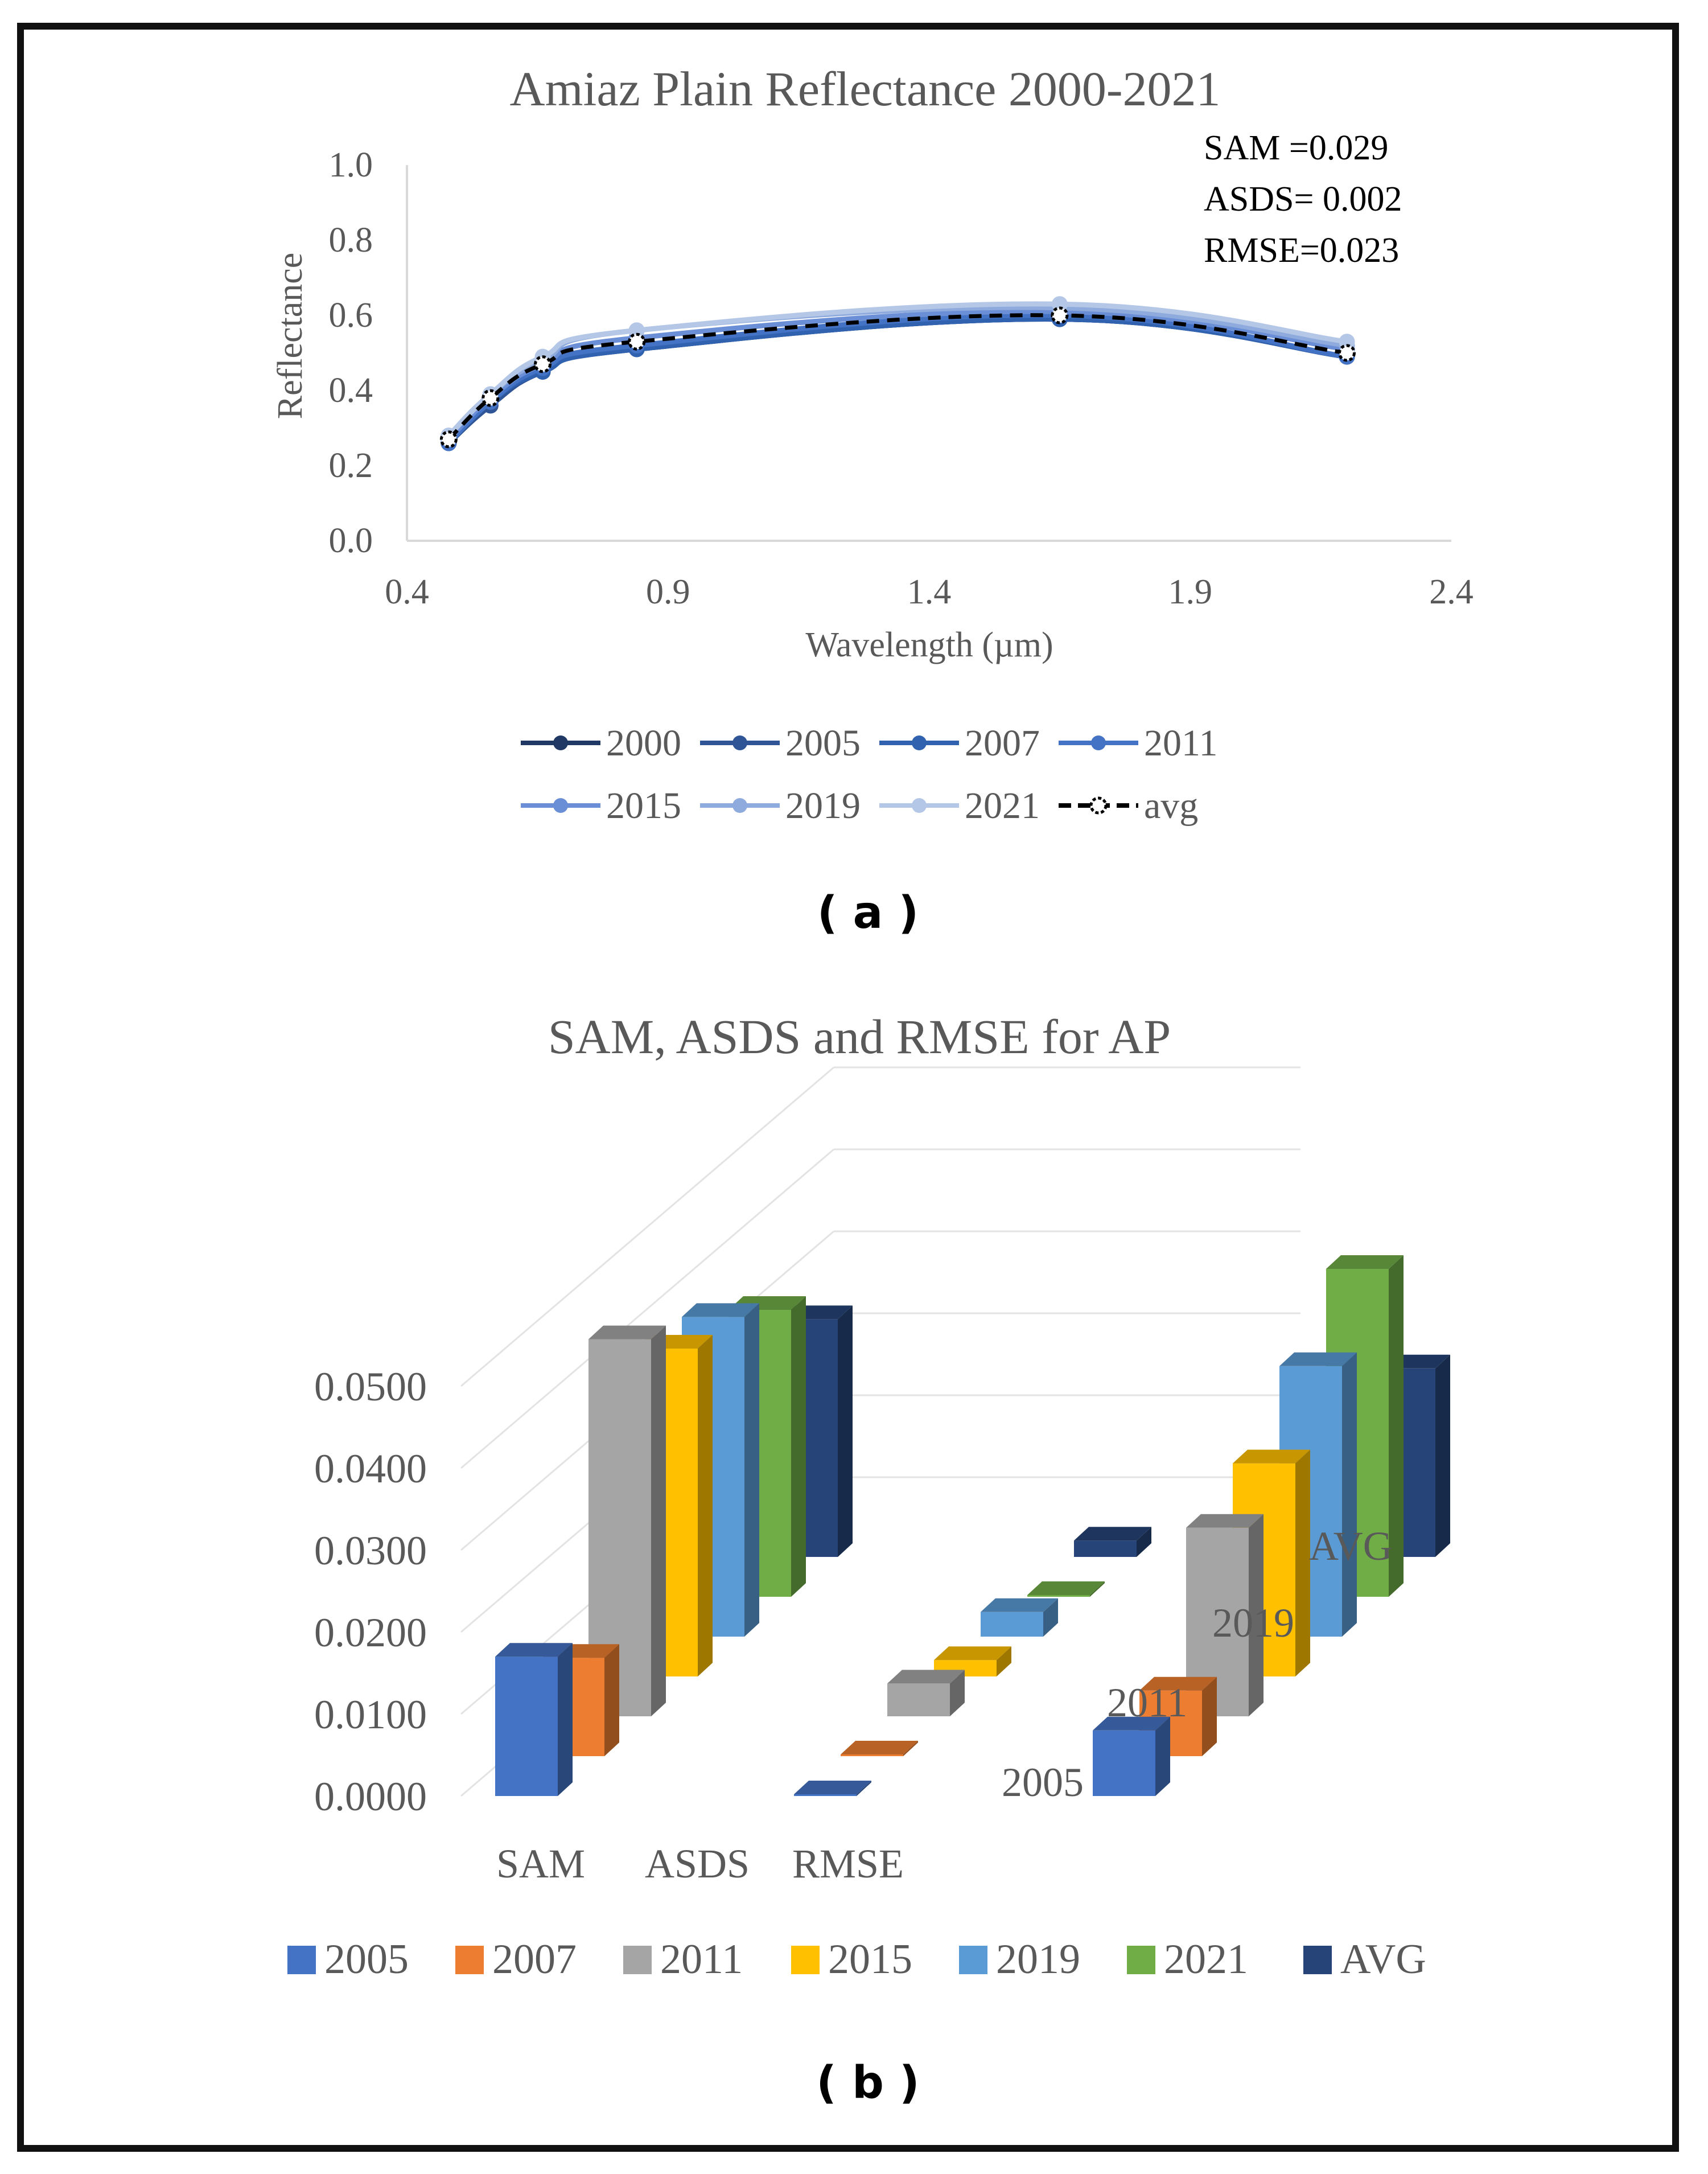 This screenshot has height=2174, width=1708. Describe the element at coordinates (370, 1714) in the screenshot. I see `y-tick-label: 0.0100` at that location.